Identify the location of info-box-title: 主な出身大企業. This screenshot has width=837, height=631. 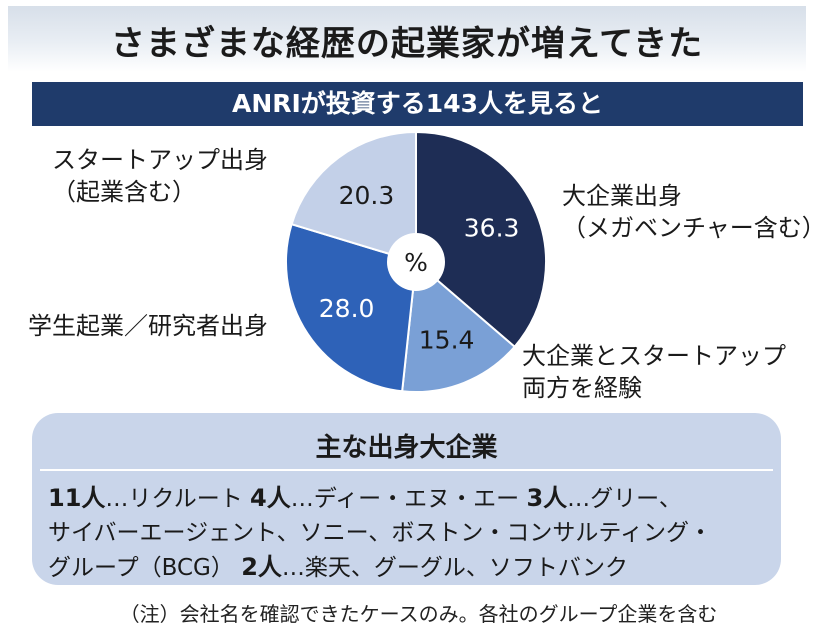
(406, 448).